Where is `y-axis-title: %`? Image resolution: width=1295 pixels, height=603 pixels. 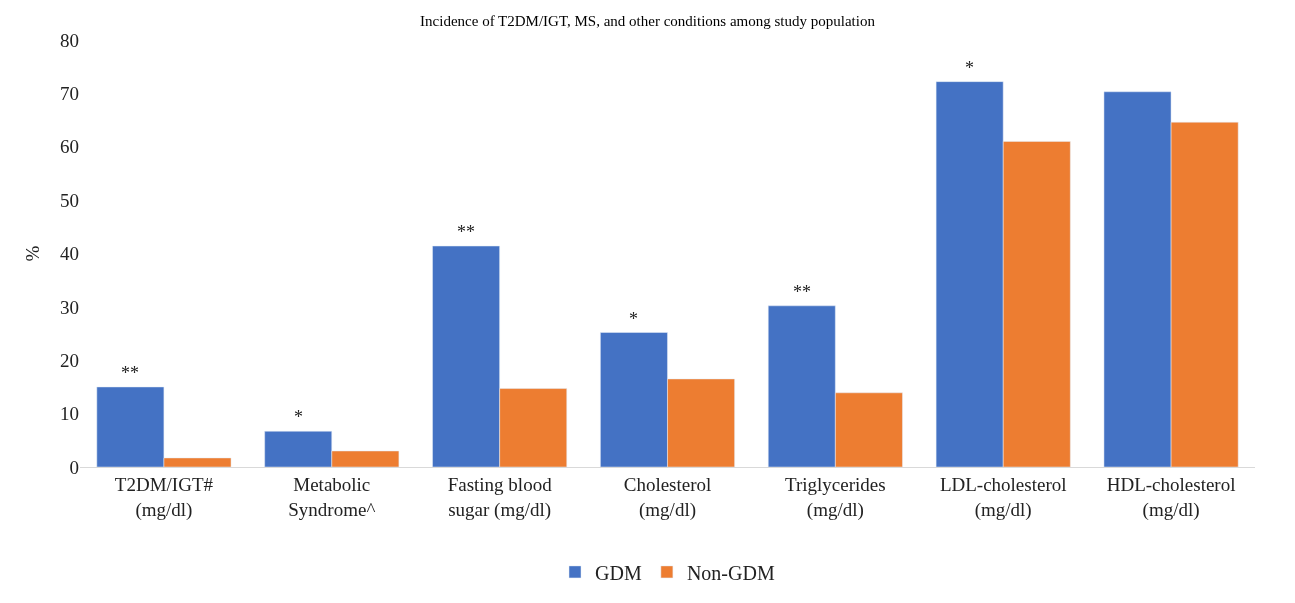 y-axis-title: % is located at coordinates (32, 253).